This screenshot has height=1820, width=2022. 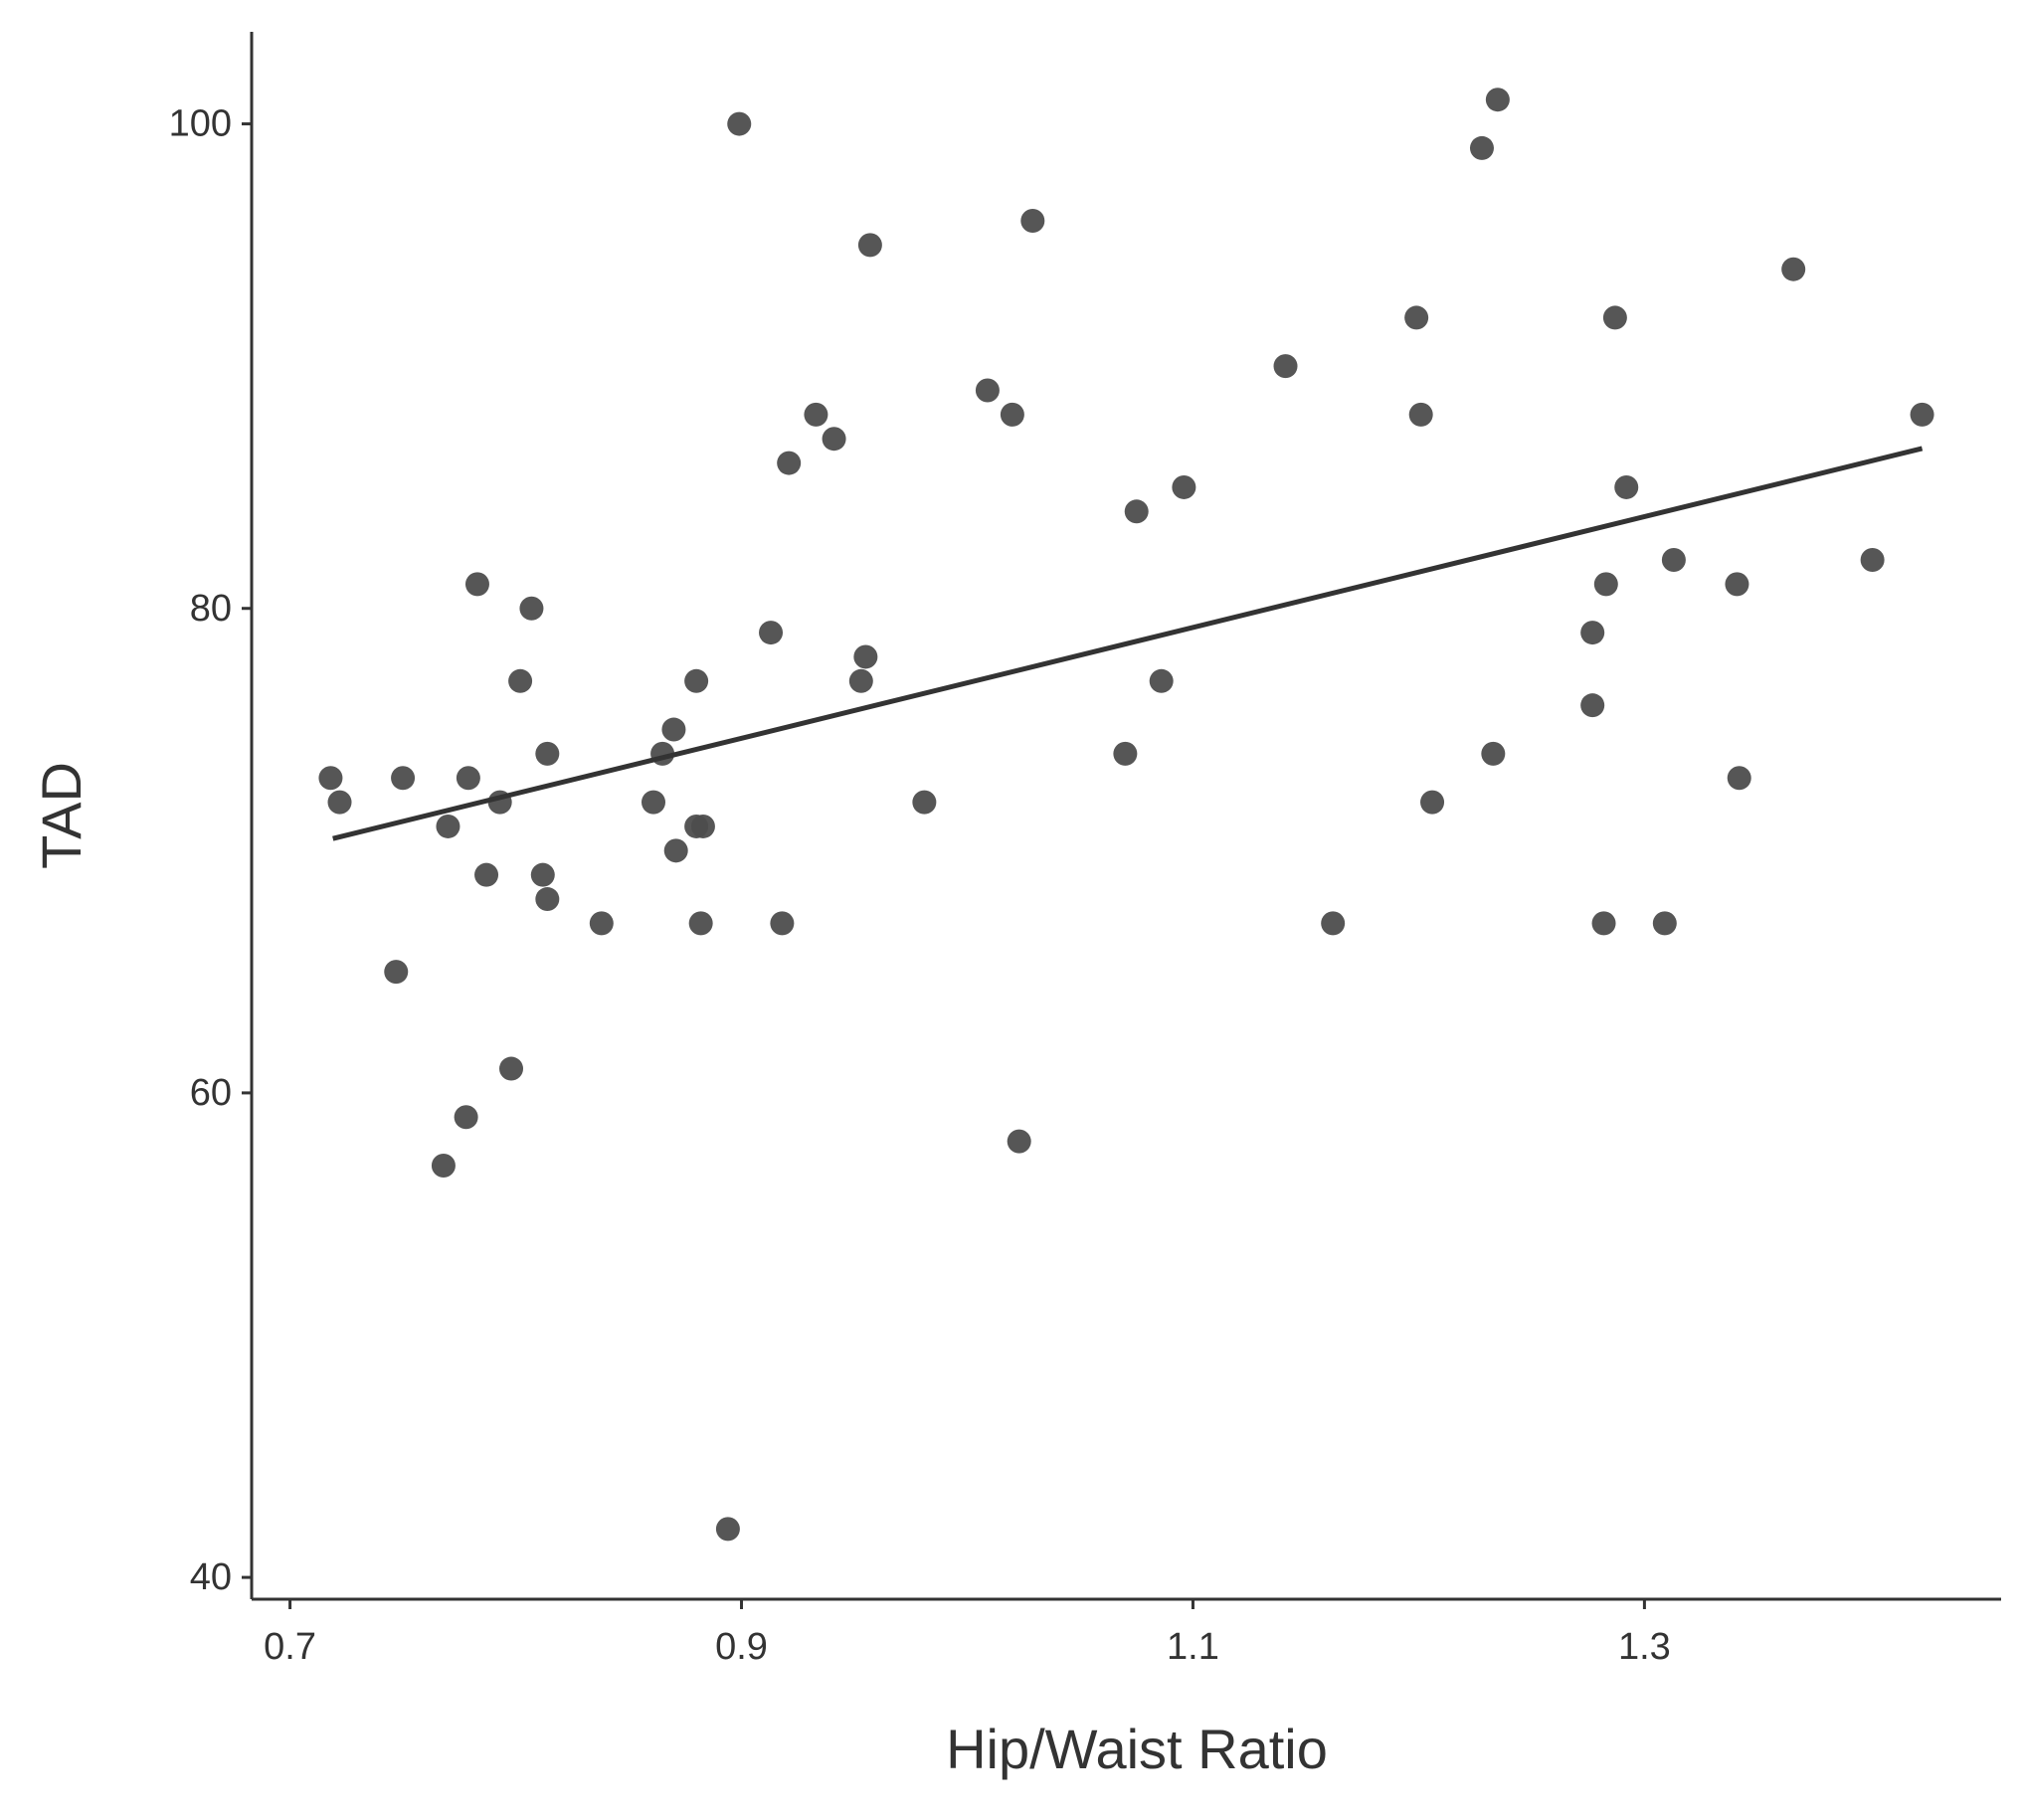 What do you see at coordinates (211, 609) in the screenshot?
I see `y-tick-label: 80` at bounding box center [211, 609].